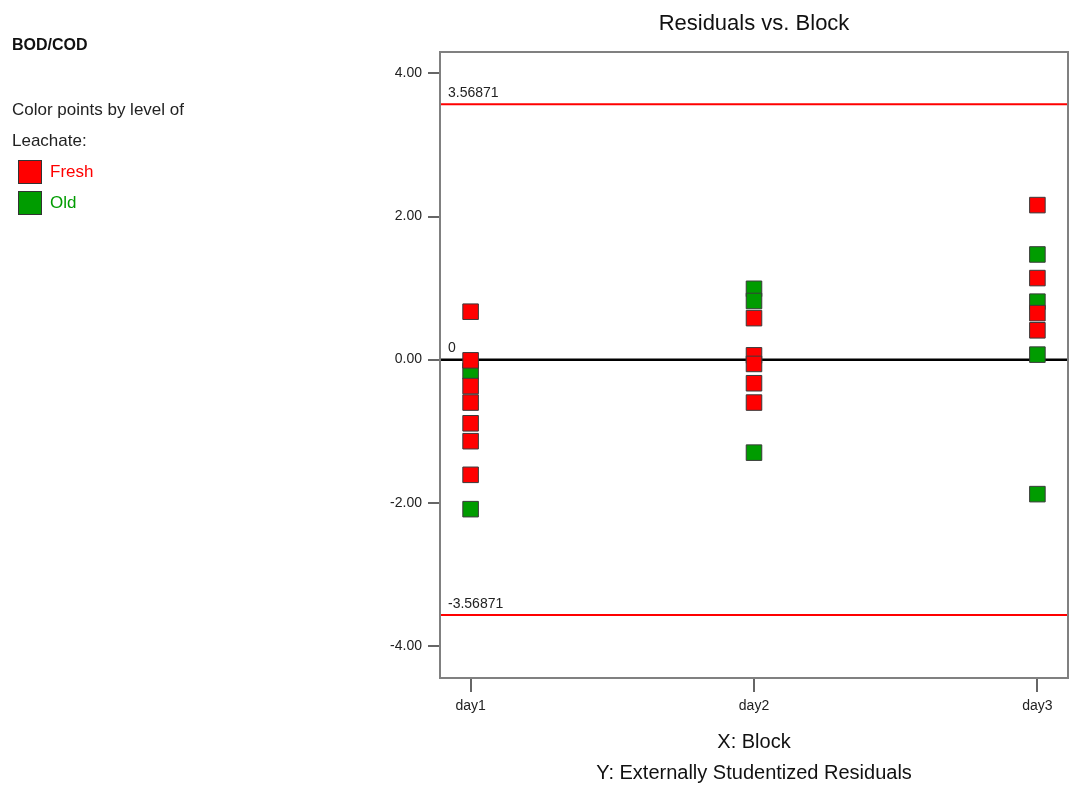  What do you see at coordinates (476, 602) in the screenshot?
I see `ref-line-label: -3.56871` at bounding box center [476, 602].